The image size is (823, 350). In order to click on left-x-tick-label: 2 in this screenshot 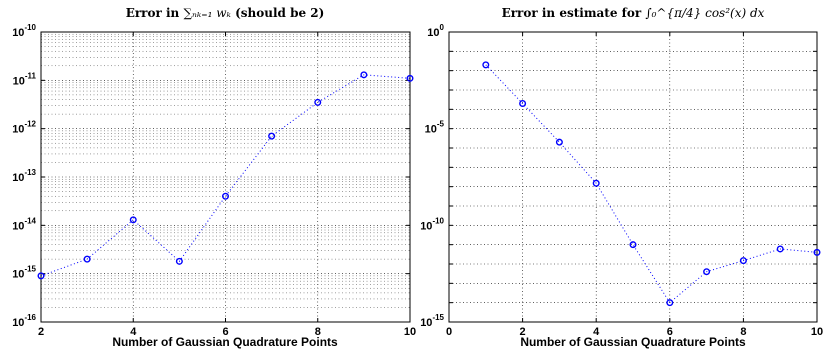, I will do `click(41, 332)`.